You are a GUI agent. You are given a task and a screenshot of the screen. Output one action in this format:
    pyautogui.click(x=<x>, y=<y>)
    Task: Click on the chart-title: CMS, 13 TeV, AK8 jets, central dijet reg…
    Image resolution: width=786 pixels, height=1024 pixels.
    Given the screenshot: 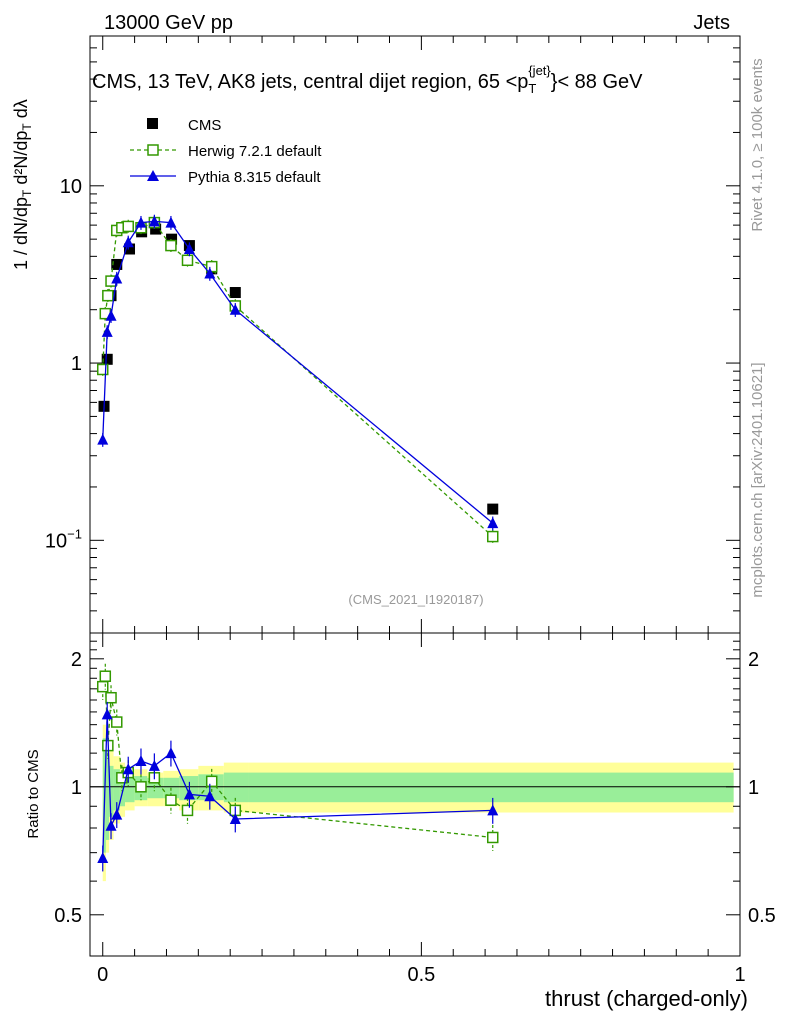 What is the action you would take?
    pyautogui.click(x=367, y=79)
    